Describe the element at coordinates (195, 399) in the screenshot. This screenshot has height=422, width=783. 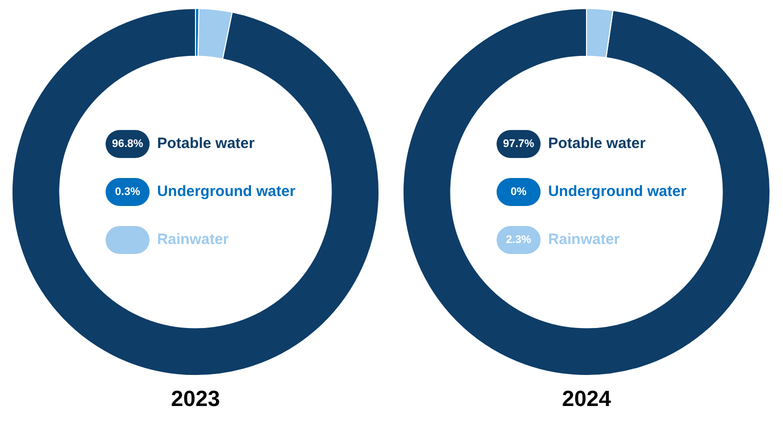
I see `text: 2023` at that location.